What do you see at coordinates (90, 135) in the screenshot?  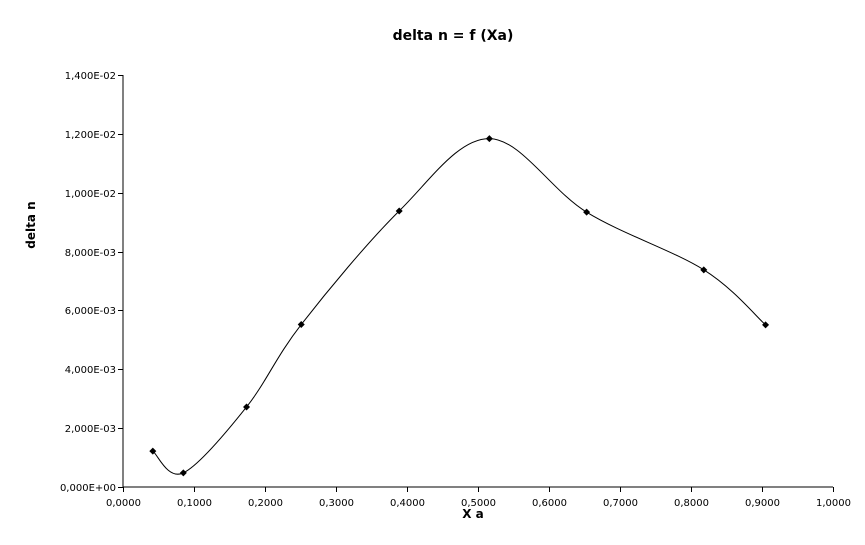 I see `y-tick-label: 1,200E-02` at bounding box center [90, 135].